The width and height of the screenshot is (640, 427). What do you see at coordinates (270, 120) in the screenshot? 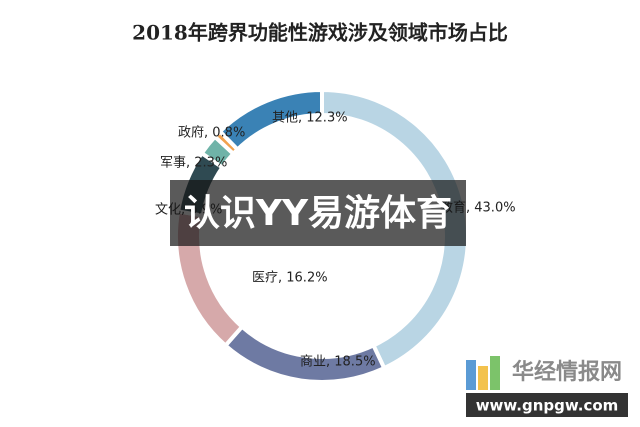
I see `slice` at bounding box center [270, 120].